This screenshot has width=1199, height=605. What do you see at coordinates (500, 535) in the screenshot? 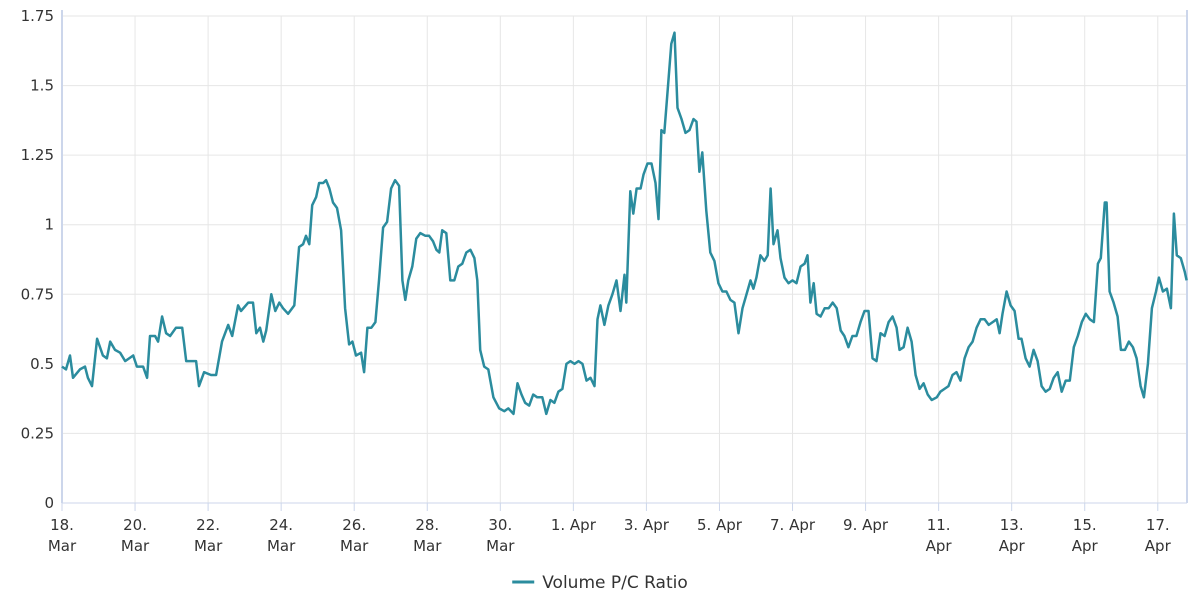
I see `x-tick-label: 30. Mar` at bounding box center [500, 535].